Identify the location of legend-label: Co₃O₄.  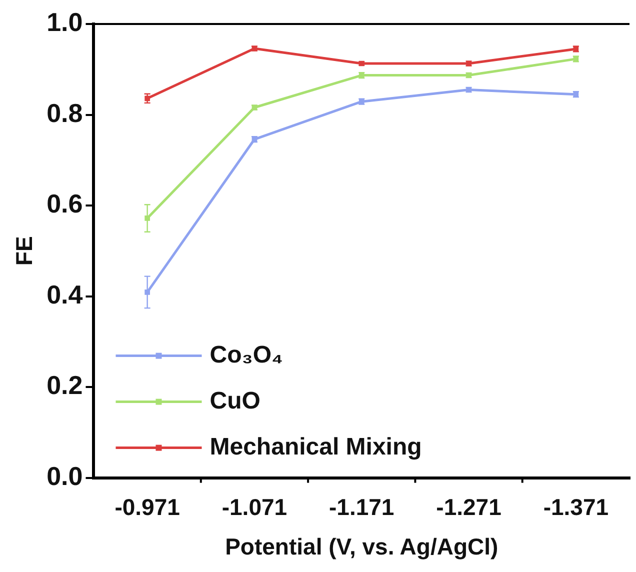
(246, 354).